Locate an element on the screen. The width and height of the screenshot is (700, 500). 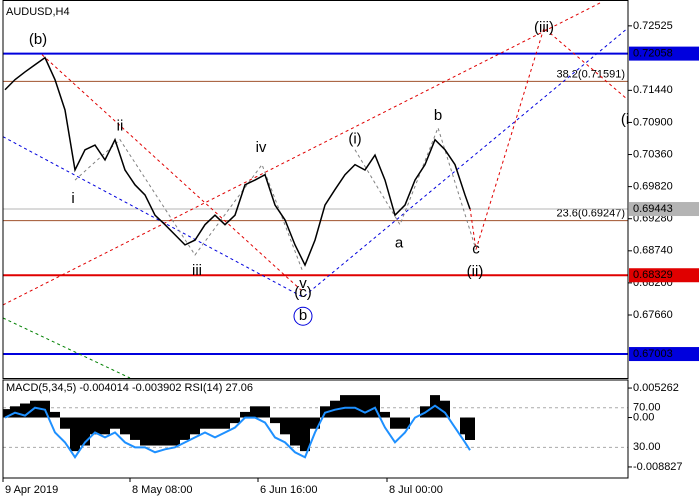
y-tick-label: 0.68740 is located at coordinates (653, 251).